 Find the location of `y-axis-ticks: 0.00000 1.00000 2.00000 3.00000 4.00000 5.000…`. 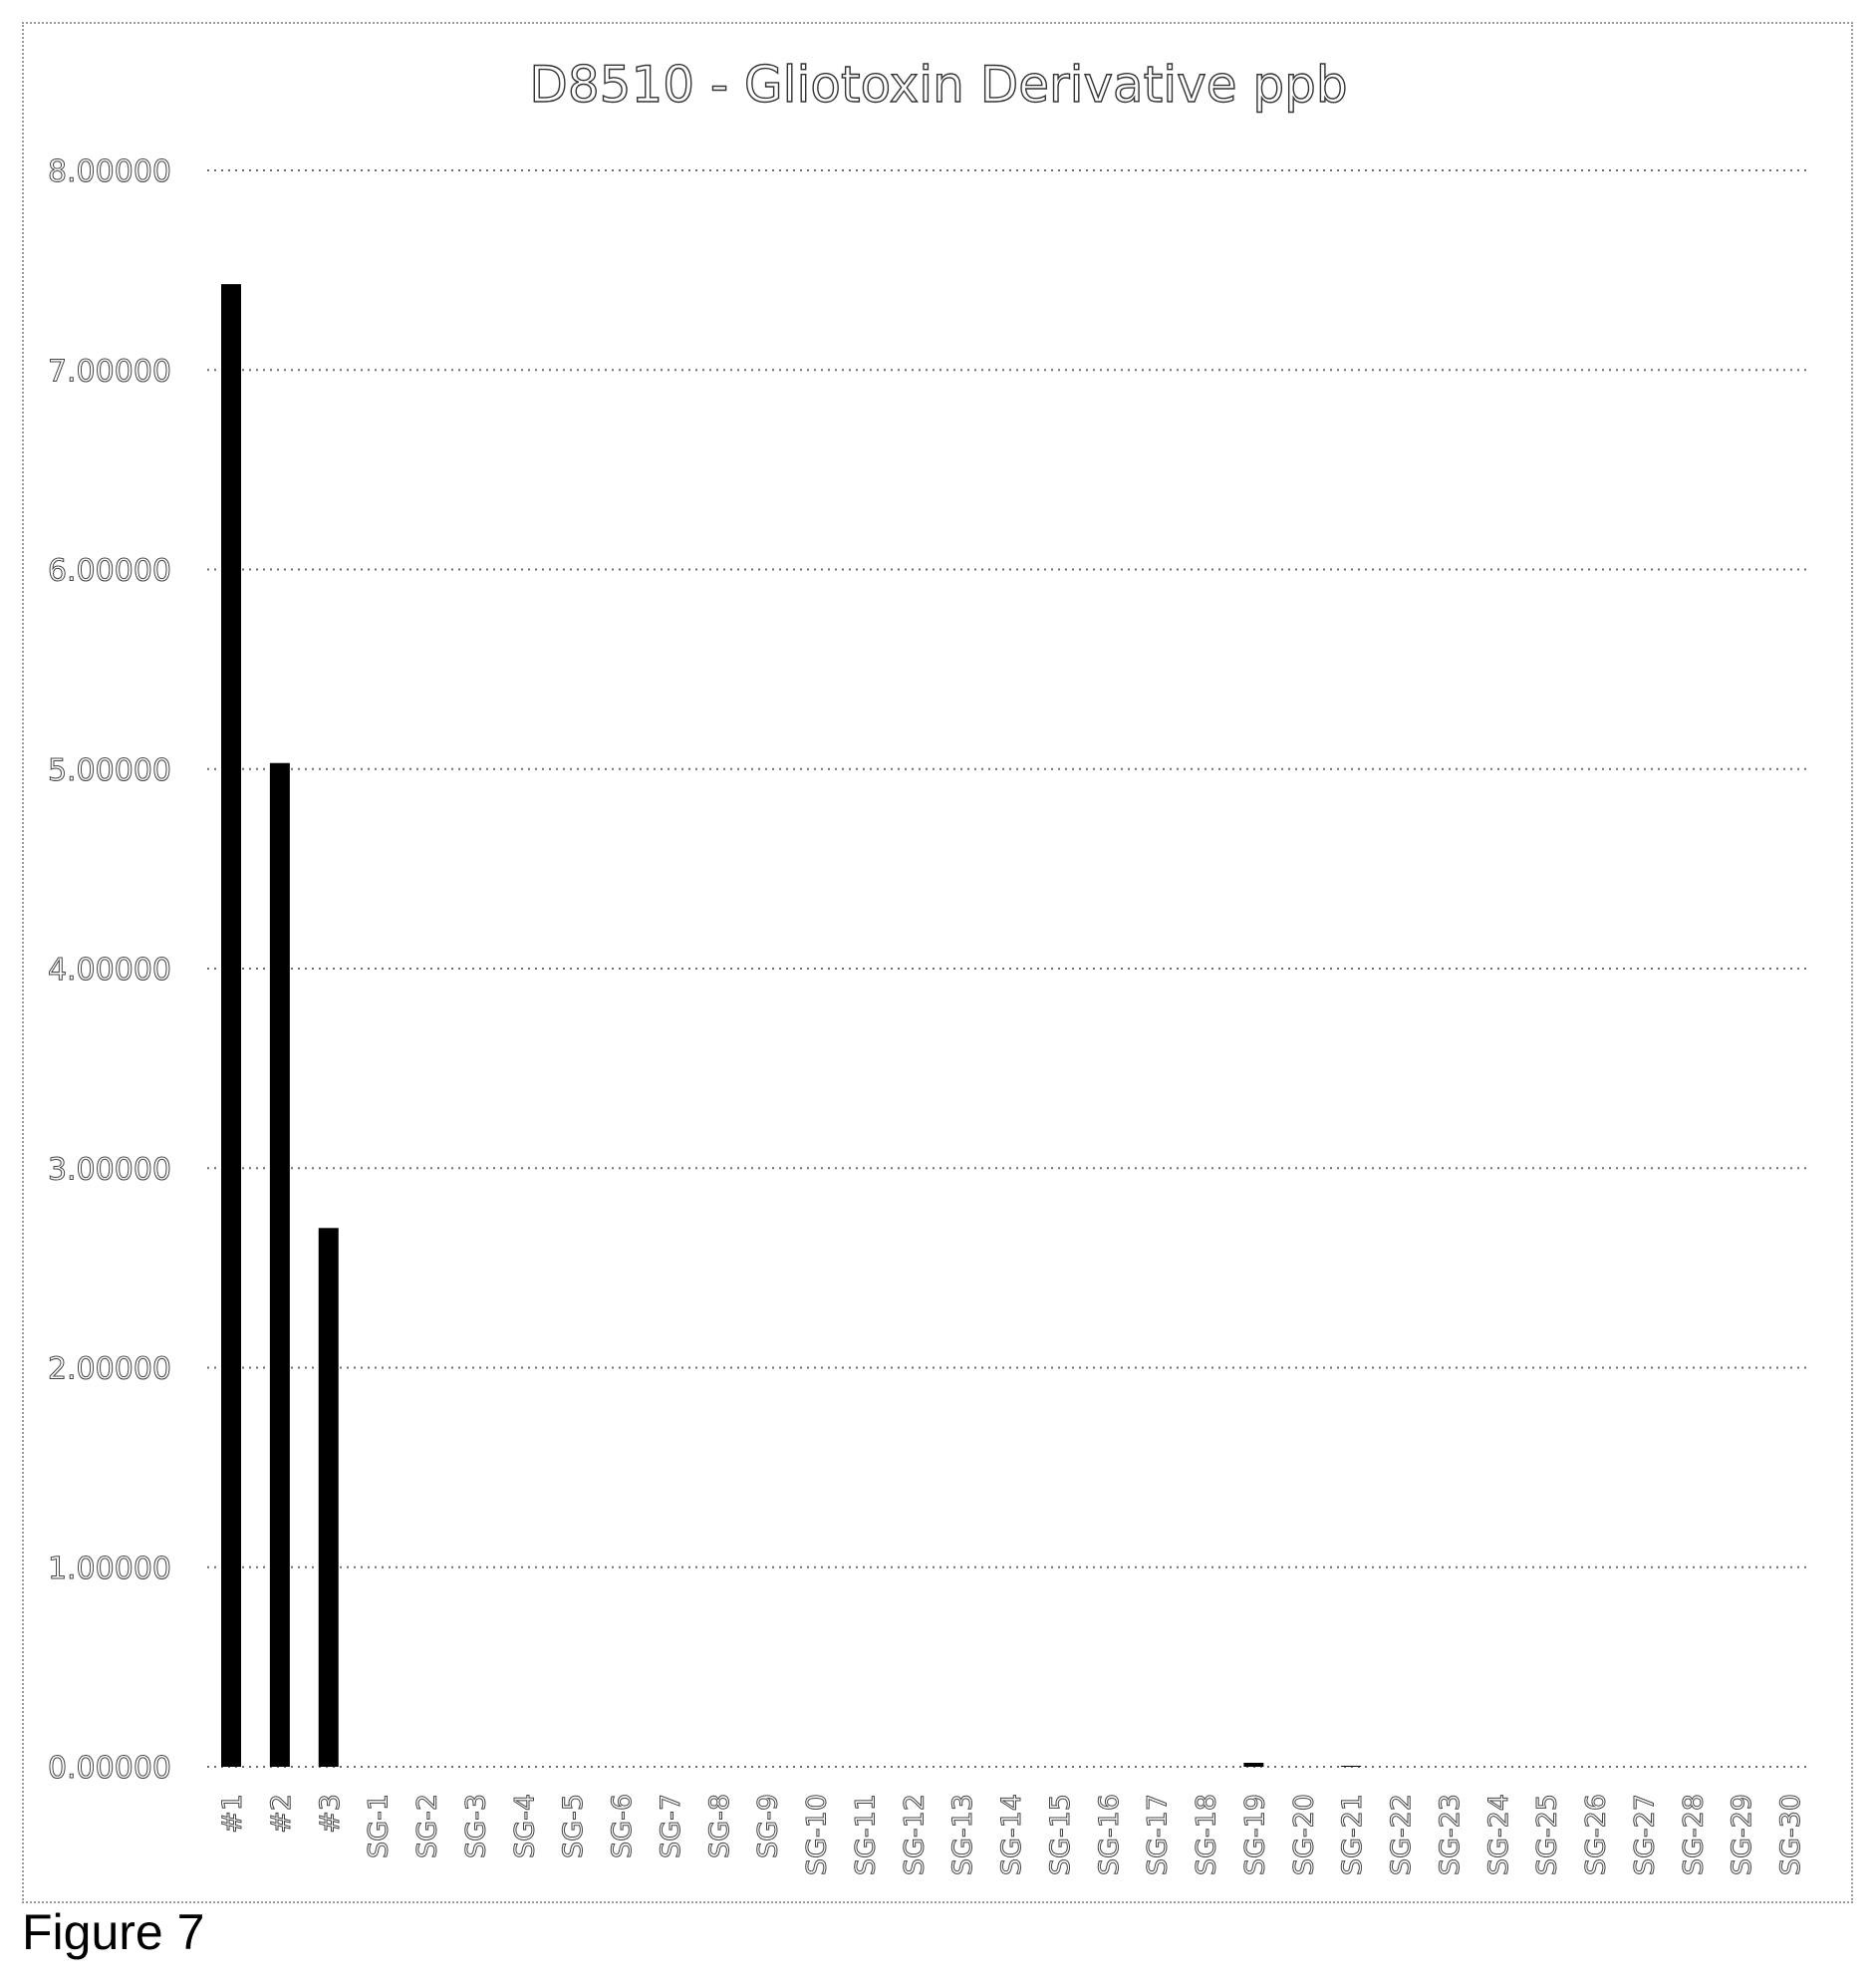

y-axis-ticks: 0.00000 1.00000 2.00000 3.00000 4.00000 5.000… is located at coordinates (109, 971).